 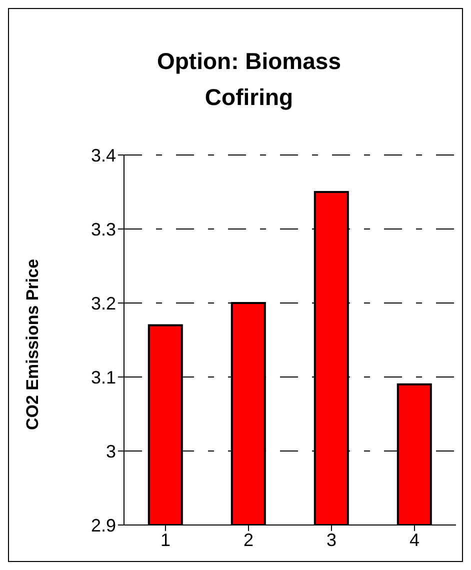 What do you see at coordinates (249, 79) in the screenshot?
I see `chart-title: Option: Biomass Cofiring` at bounding box center [249, 79].